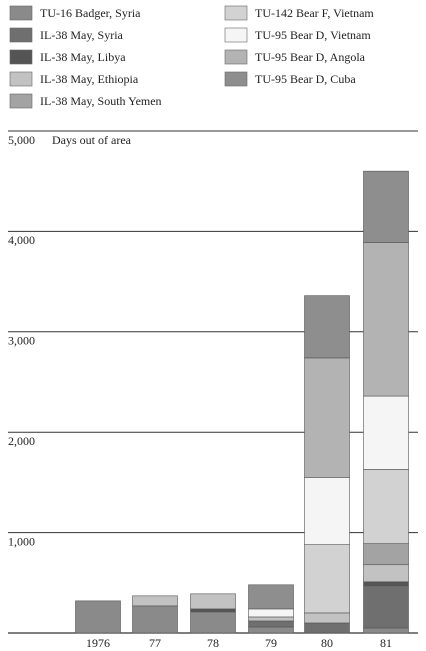 Image resolution: width=426 pixels, height=651 pixels. Describe the element at coordinates (155, 643) in the screenshot. I see `x-tick-label: 77` at that location.